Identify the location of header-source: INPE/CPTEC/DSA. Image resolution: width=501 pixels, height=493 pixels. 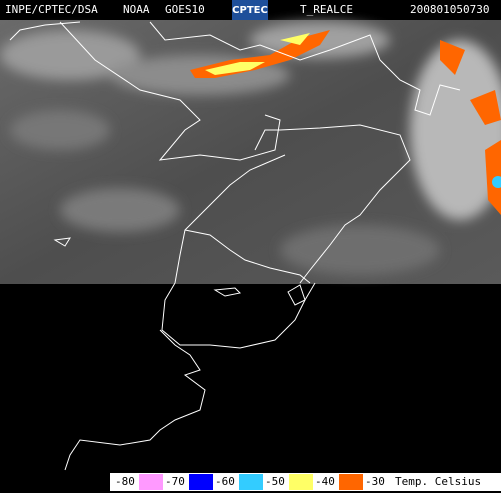
(51, 9).